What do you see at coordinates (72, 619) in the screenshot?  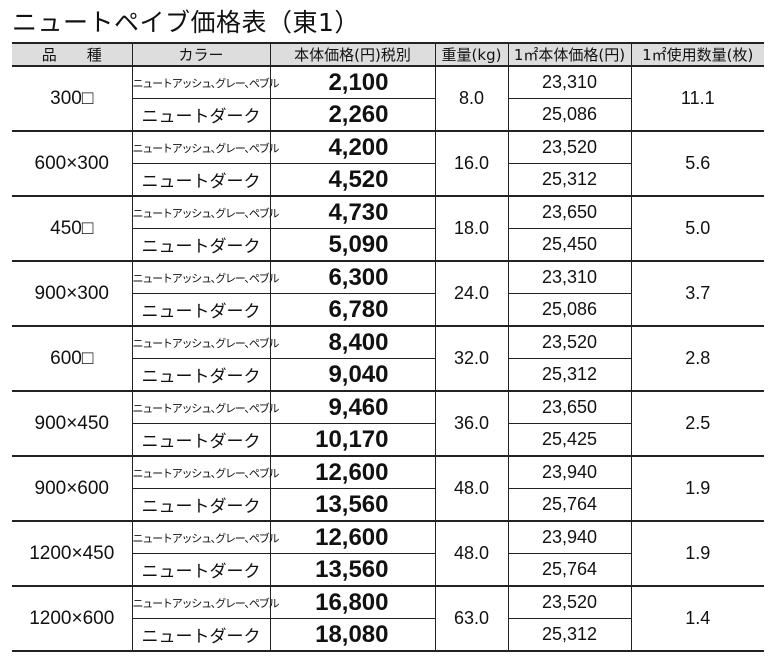 I see `size-cell: 1200×600` at bounding box center [72, 619].